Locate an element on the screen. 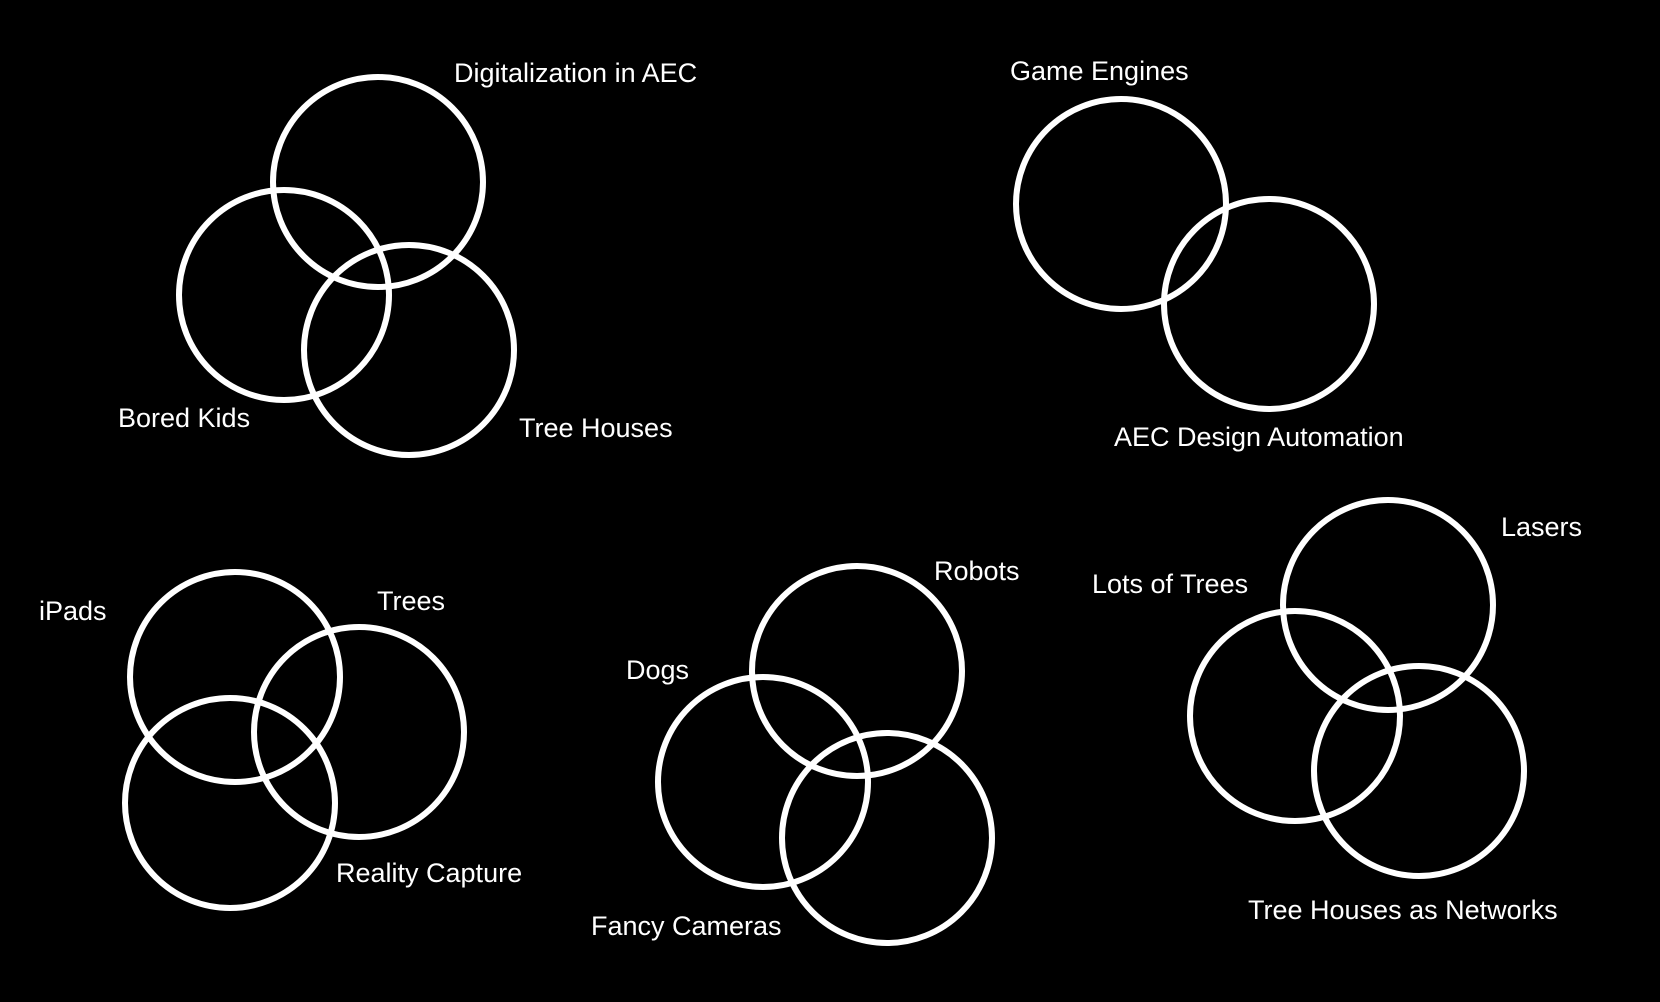  set-label-aec-design-automation: AEC Design Automation is located at coordinates (1259, 437).